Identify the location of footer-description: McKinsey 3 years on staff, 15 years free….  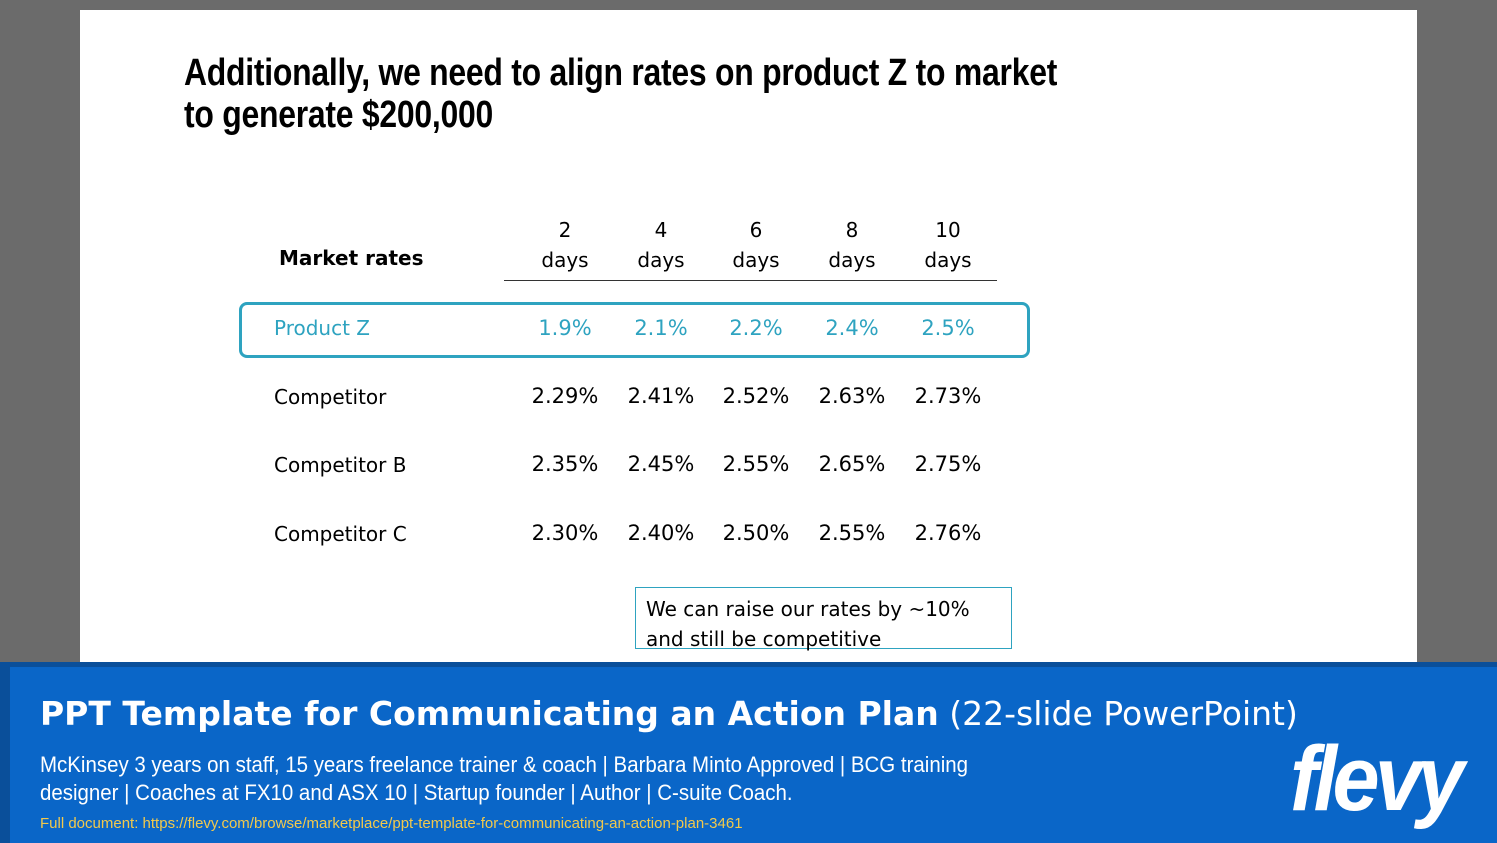
(504, 778).